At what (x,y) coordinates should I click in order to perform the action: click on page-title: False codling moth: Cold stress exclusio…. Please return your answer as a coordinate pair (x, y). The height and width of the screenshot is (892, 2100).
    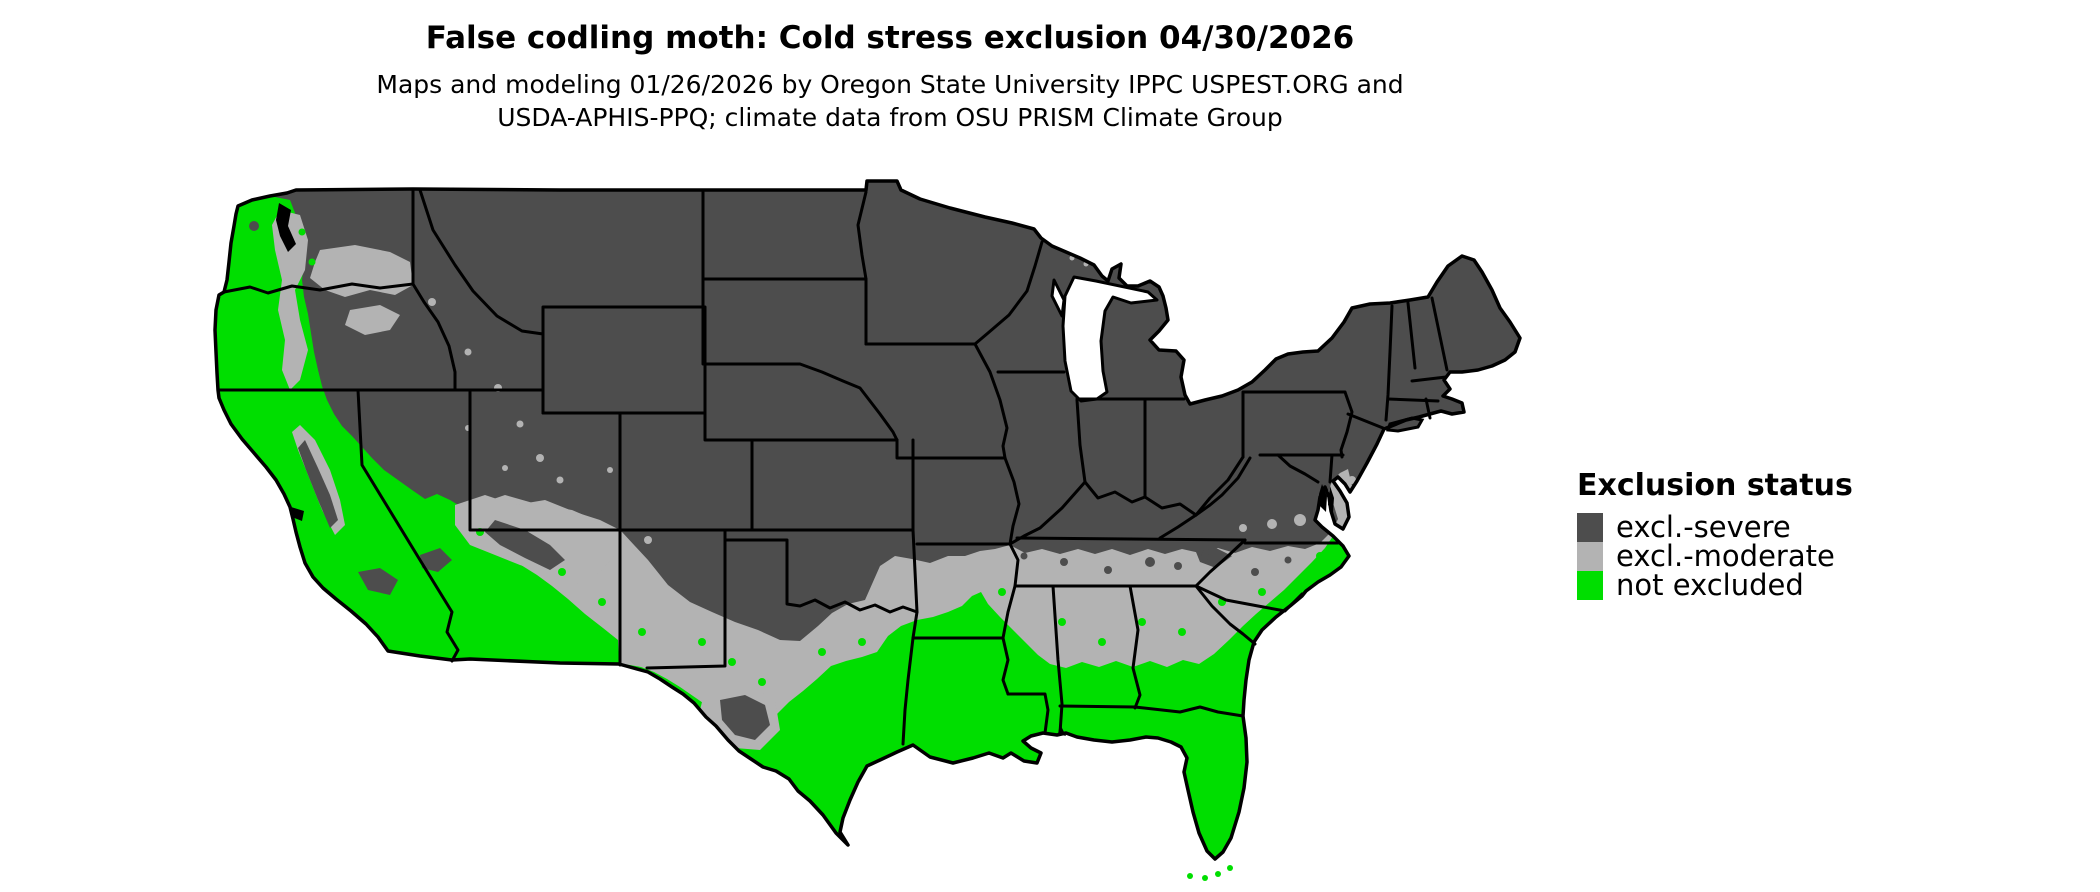
    Looking at the image, I should click on (890, 38).